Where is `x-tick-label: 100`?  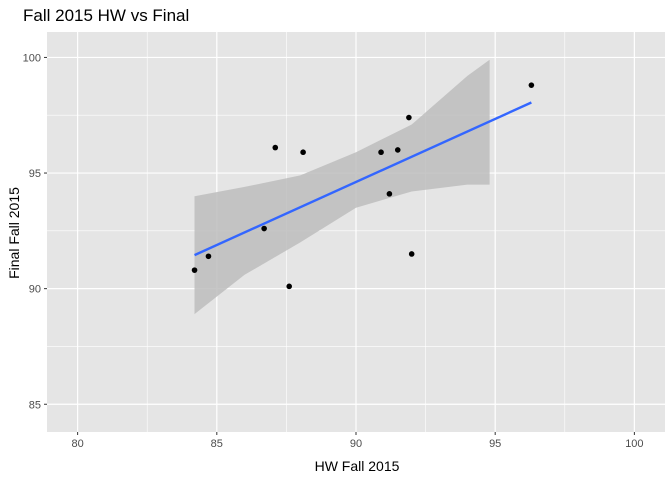 x-tick-label: 100 is located at coordinates (634, 444).